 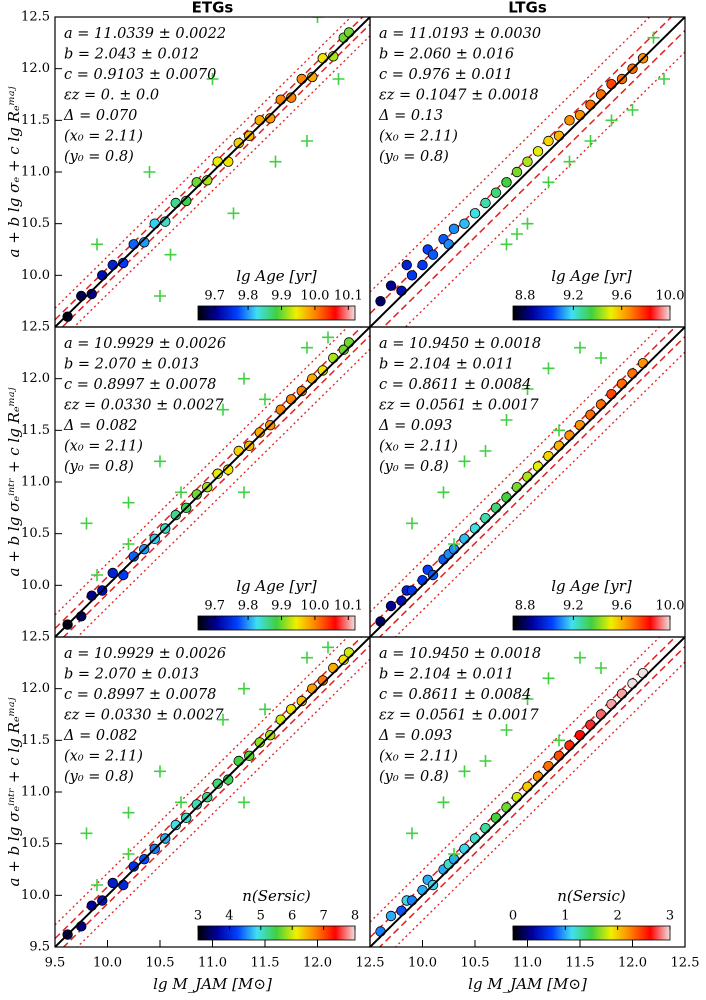 I want to click on y-tick-label: 10.0, so click(x=35, y=275).